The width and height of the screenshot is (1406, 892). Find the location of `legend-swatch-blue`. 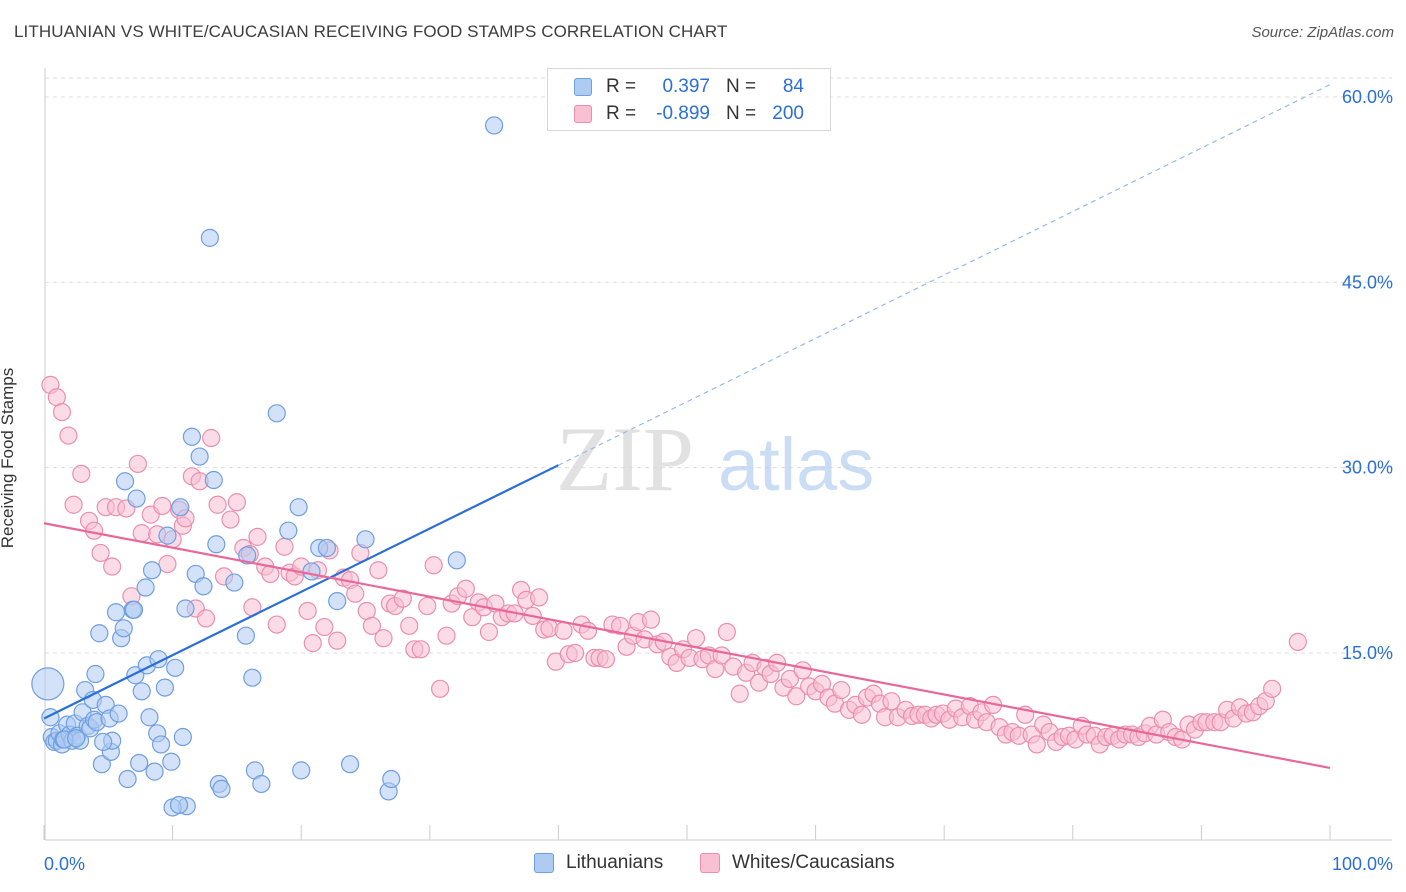

legend-swatch-blue is located at coordinates (583, 87).